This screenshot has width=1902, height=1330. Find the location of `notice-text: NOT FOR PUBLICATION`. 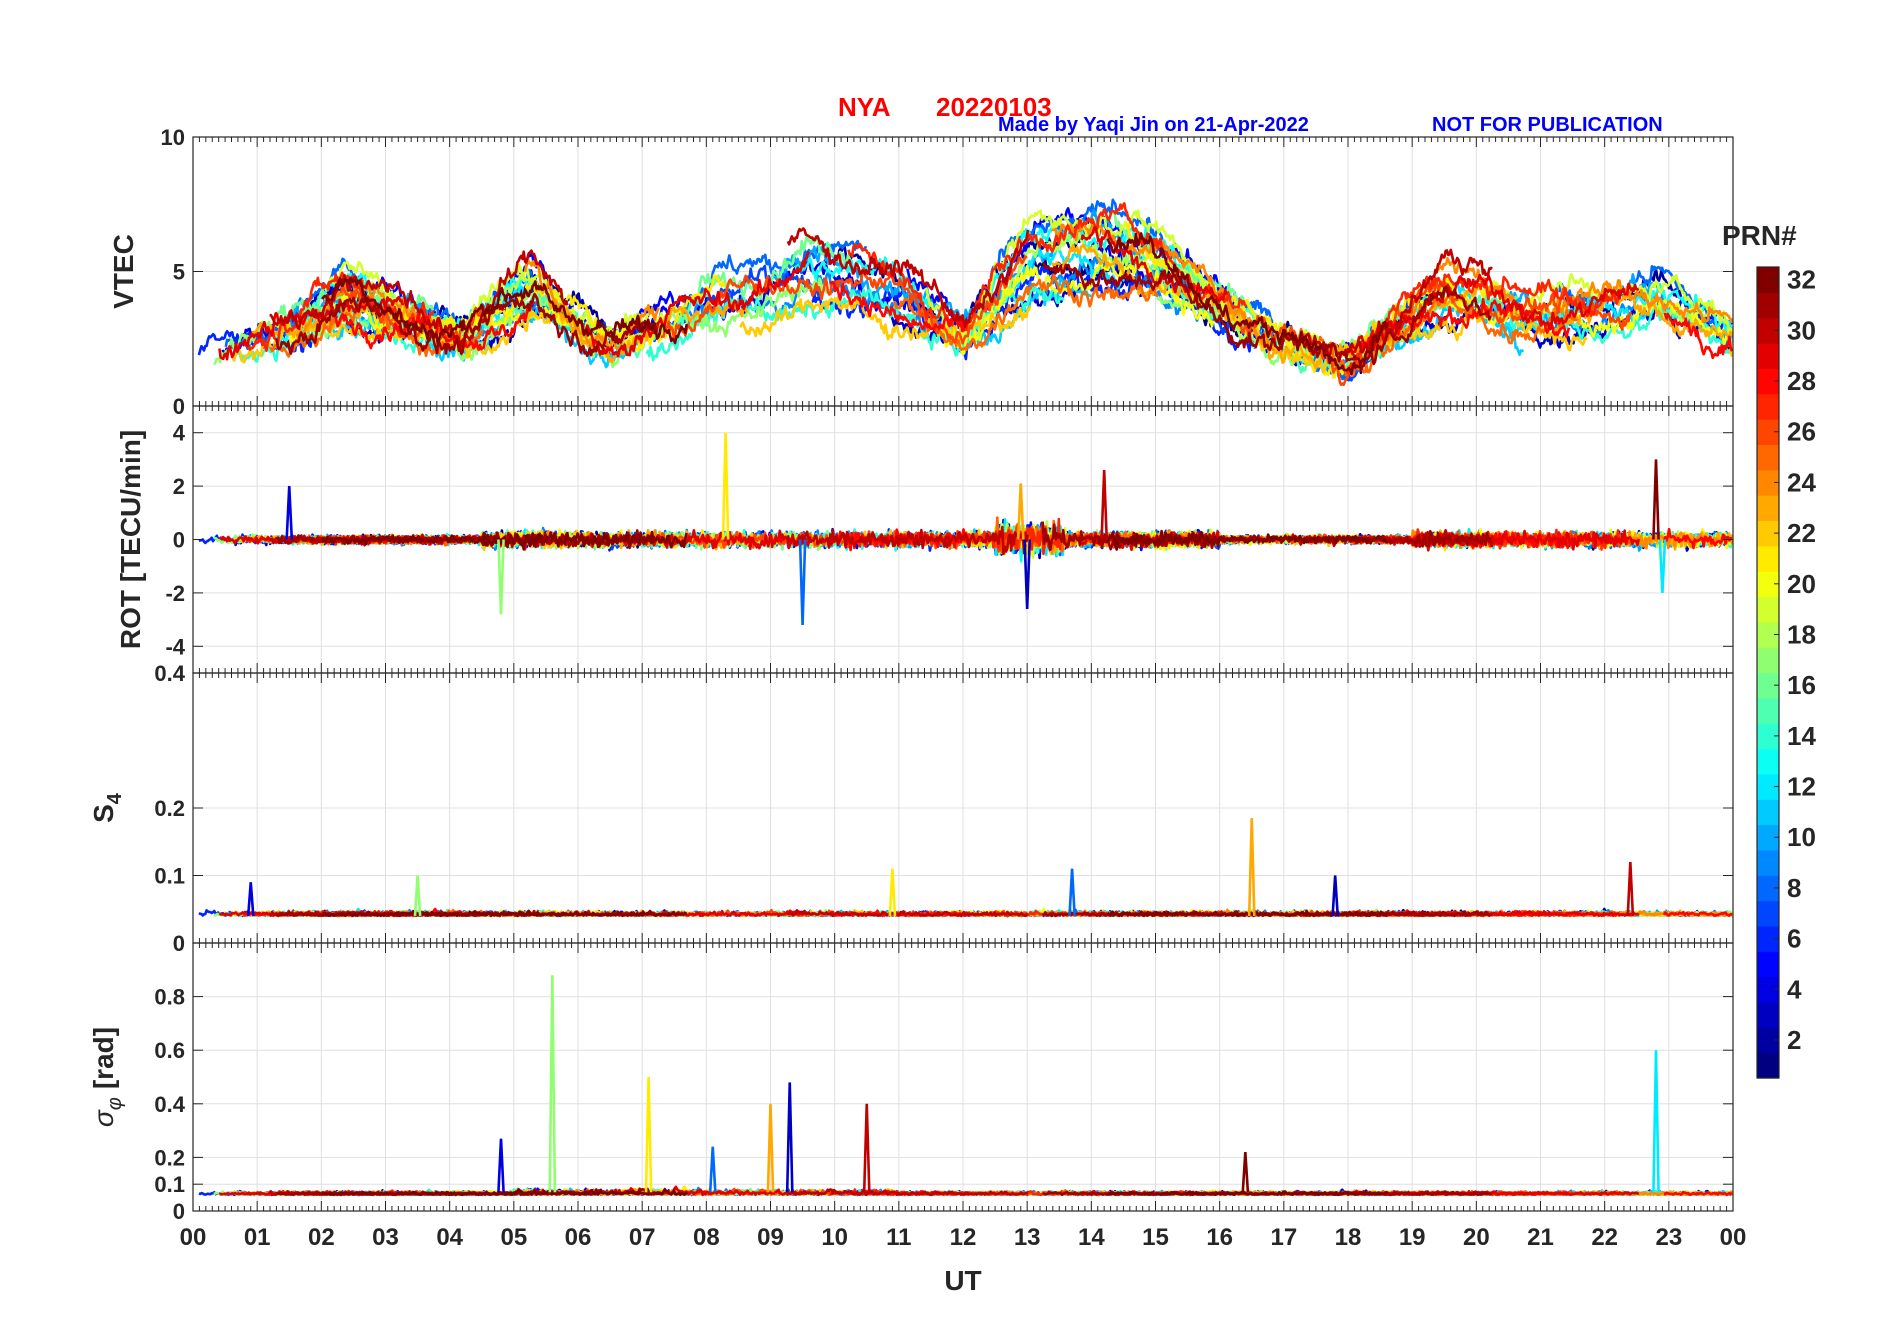

notice-text: NOT FOR PUBLICATION is located at coordinates (1547, 125).